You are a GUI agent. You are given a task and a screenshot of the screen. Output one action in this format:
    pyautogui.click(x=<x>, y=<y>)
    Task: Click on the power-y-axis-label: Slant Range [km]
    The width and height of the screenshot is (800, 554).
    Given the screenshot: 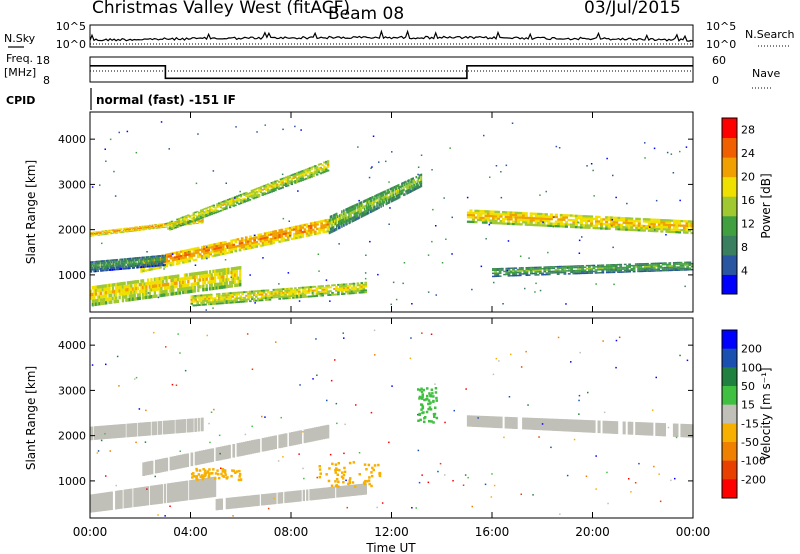 What is the action you would take?
    pyautogui.click(x=31, y=212)
    